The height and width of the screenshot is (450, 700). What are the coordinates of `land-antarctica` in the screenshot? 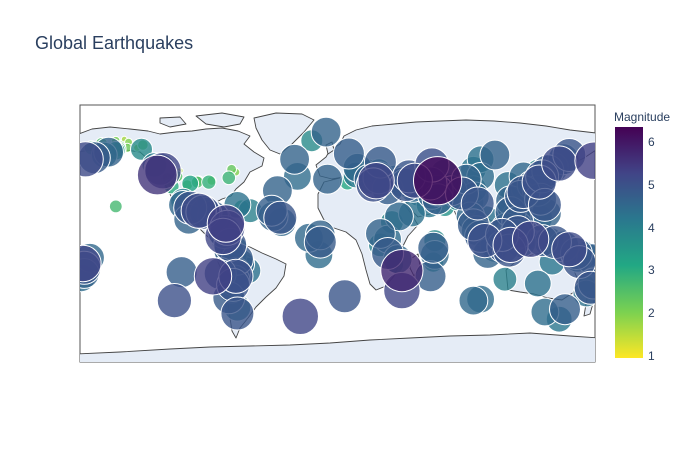 It's located at (337, 347).